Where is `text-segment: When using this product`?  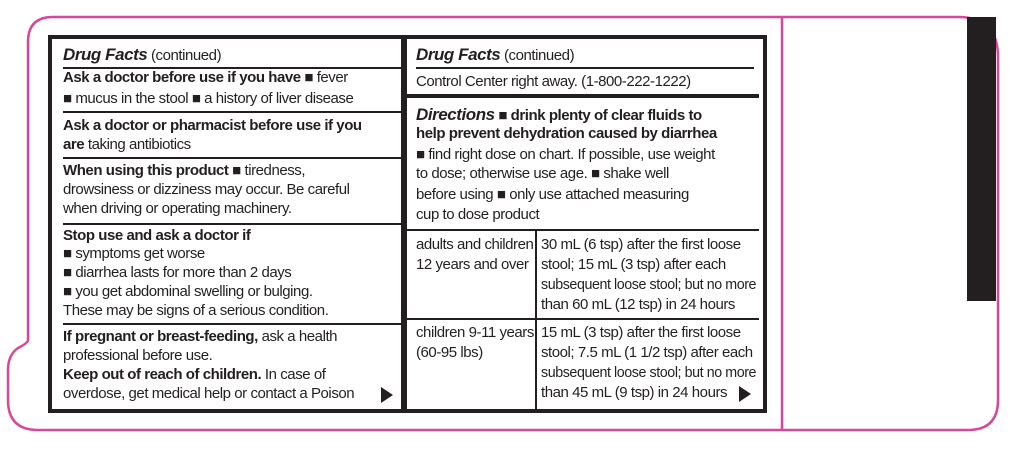
text-segment: When using this product is located at coordinates (146, 170).